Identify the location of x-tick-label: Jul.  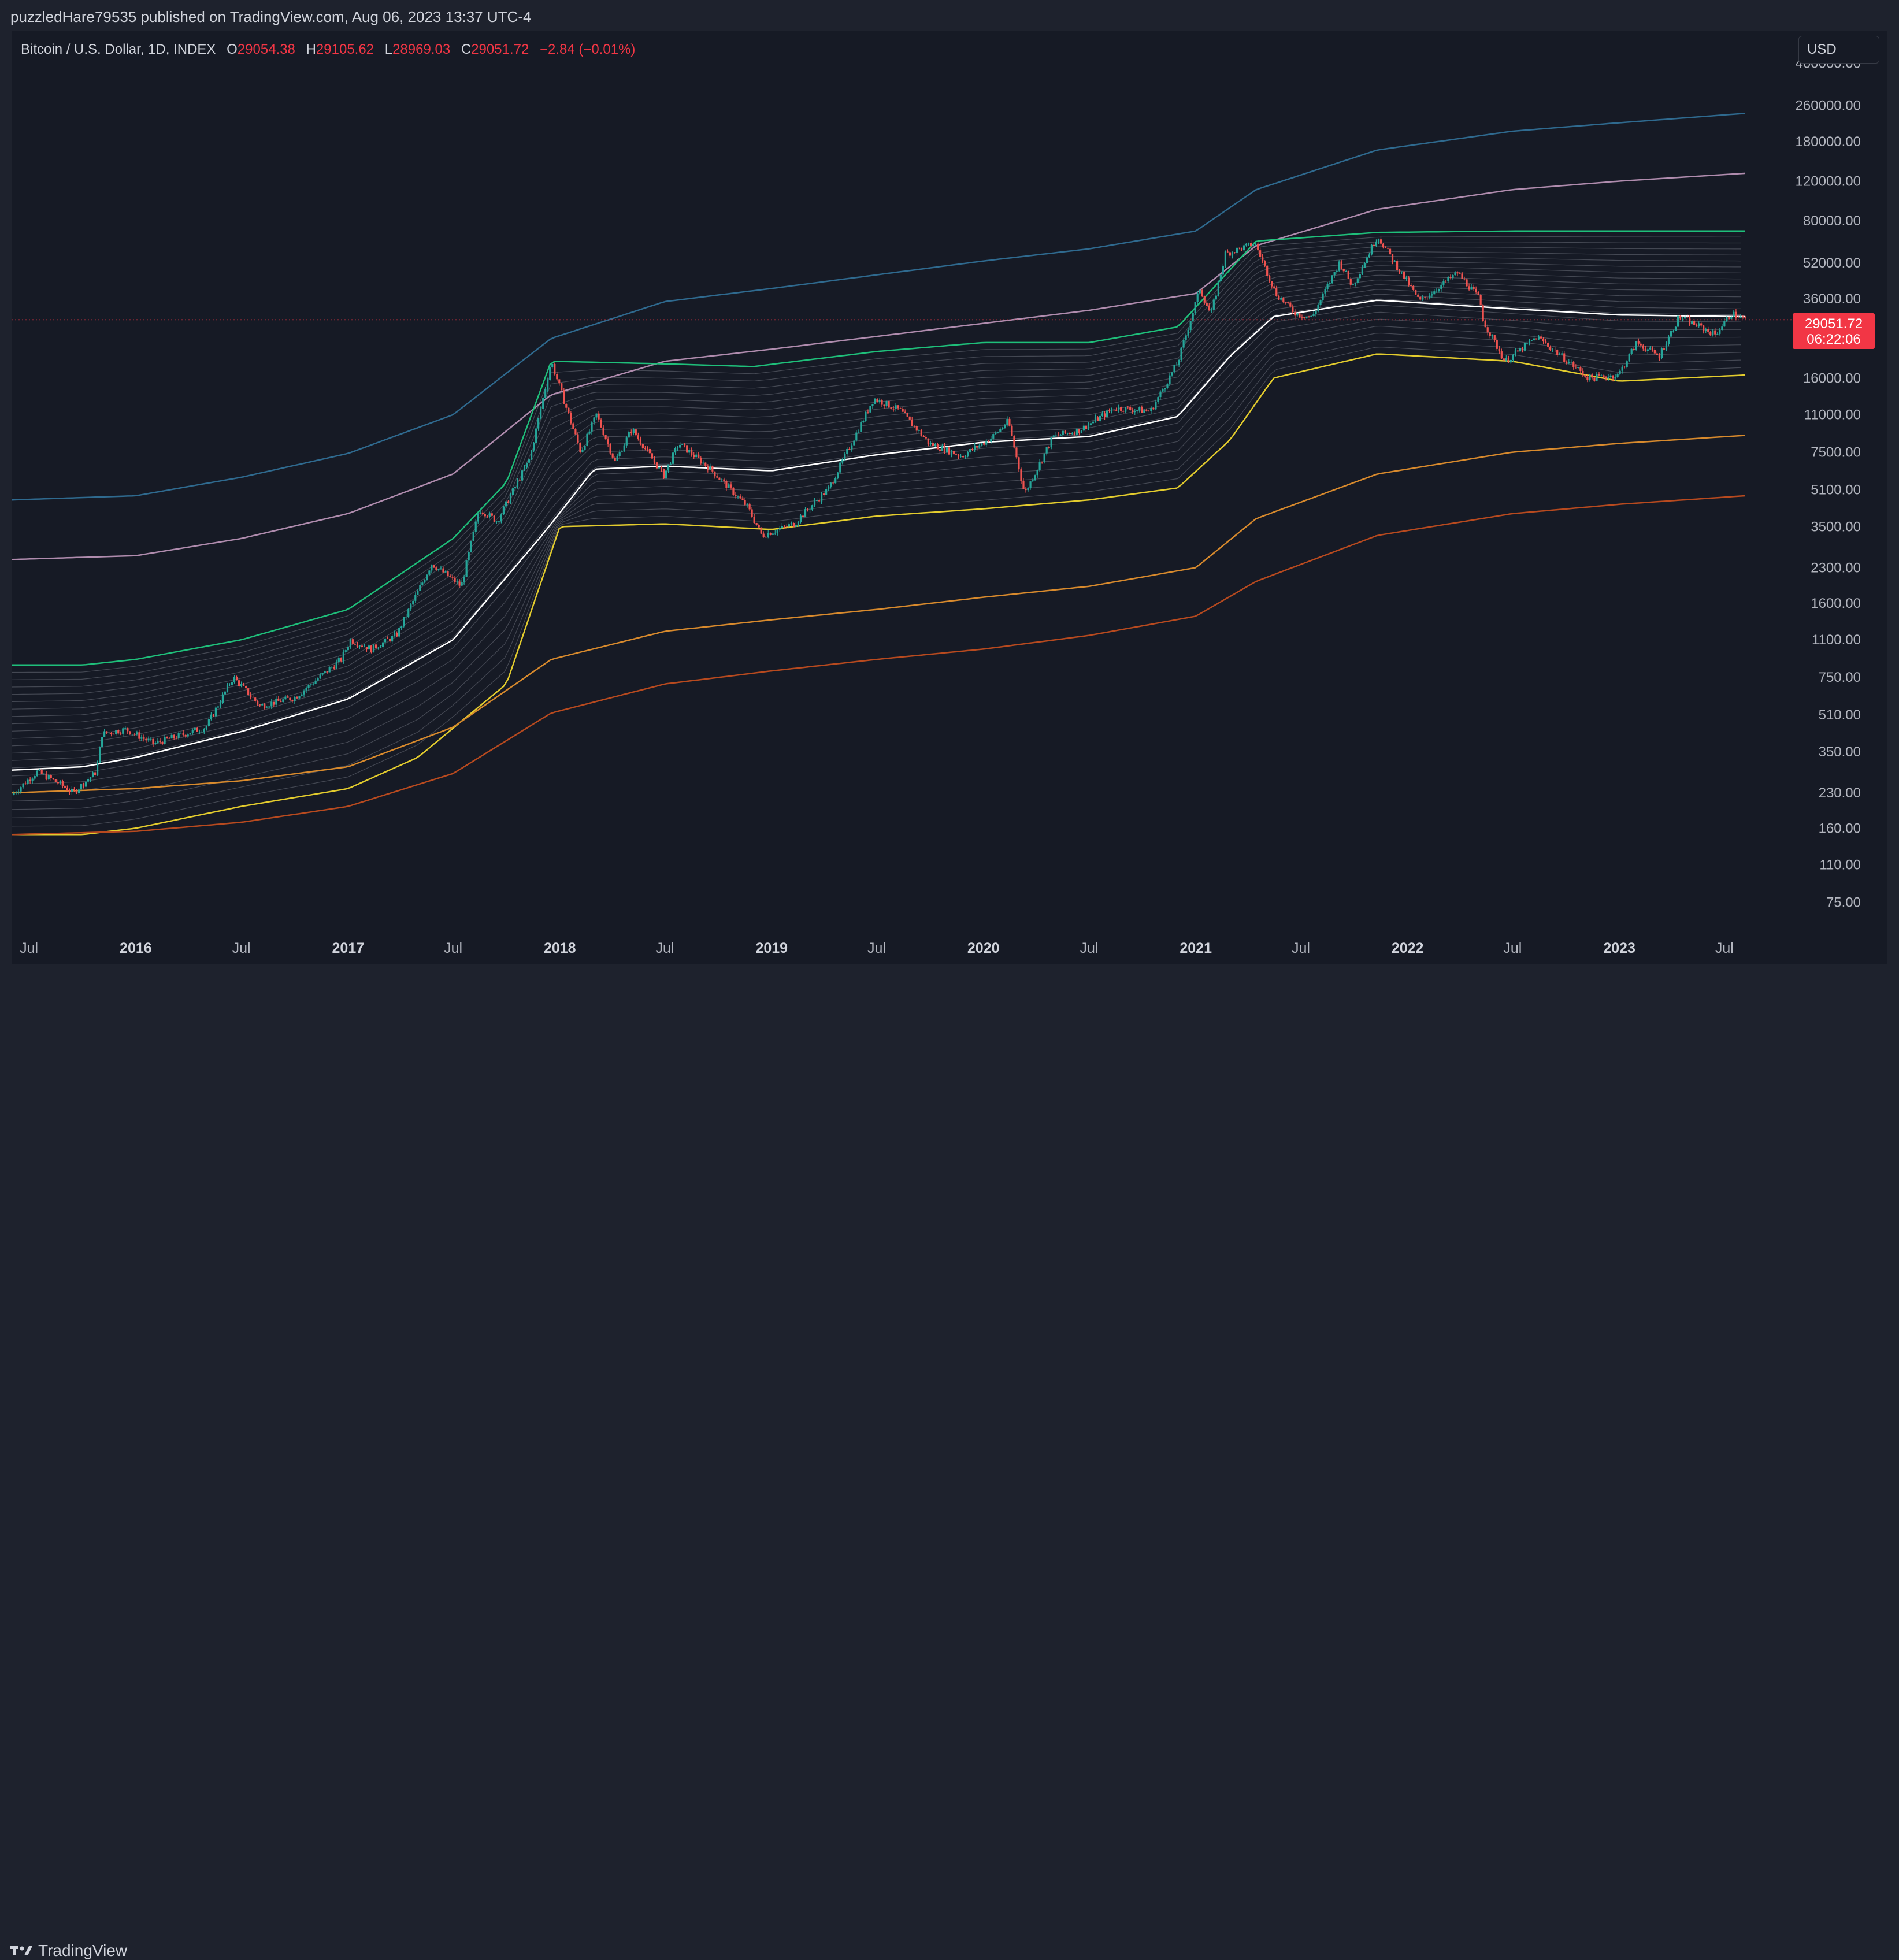
(1512, 948).